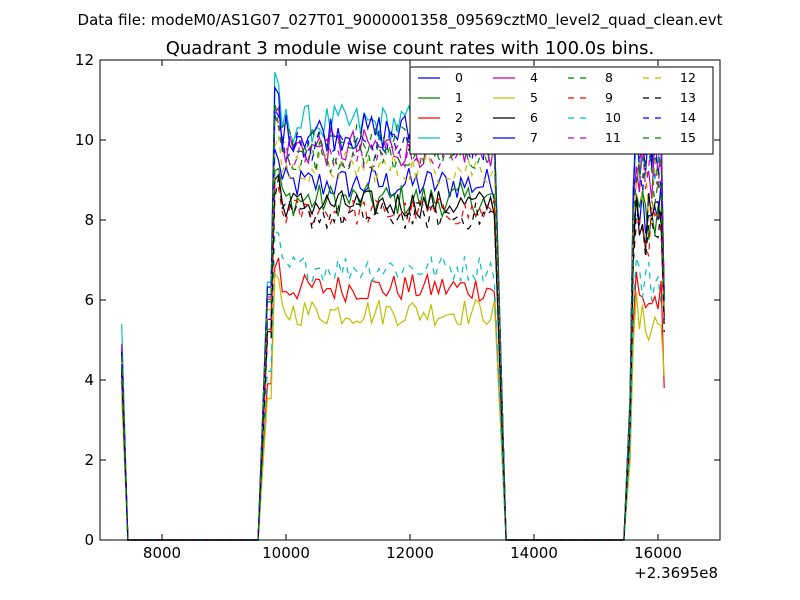 Image resolution: width=800 pixels, height=600 pixels. What do you see at coordinates (410, 553) in the screenshot?
I see `x-tick-label: 12000` at bounding box center [410, 553].